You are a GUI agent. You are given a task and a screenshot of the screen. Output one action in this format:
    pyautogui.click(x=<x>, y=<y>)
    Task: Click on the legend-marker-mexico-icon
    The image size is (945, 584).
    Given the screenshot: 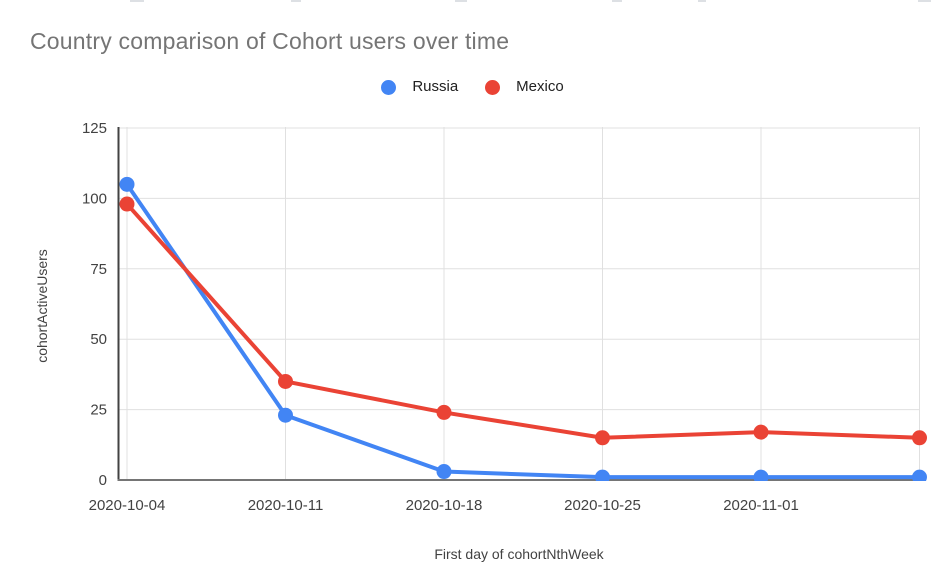 What is the action you would take?
    pyautogui.click(x=493, y=87)
    